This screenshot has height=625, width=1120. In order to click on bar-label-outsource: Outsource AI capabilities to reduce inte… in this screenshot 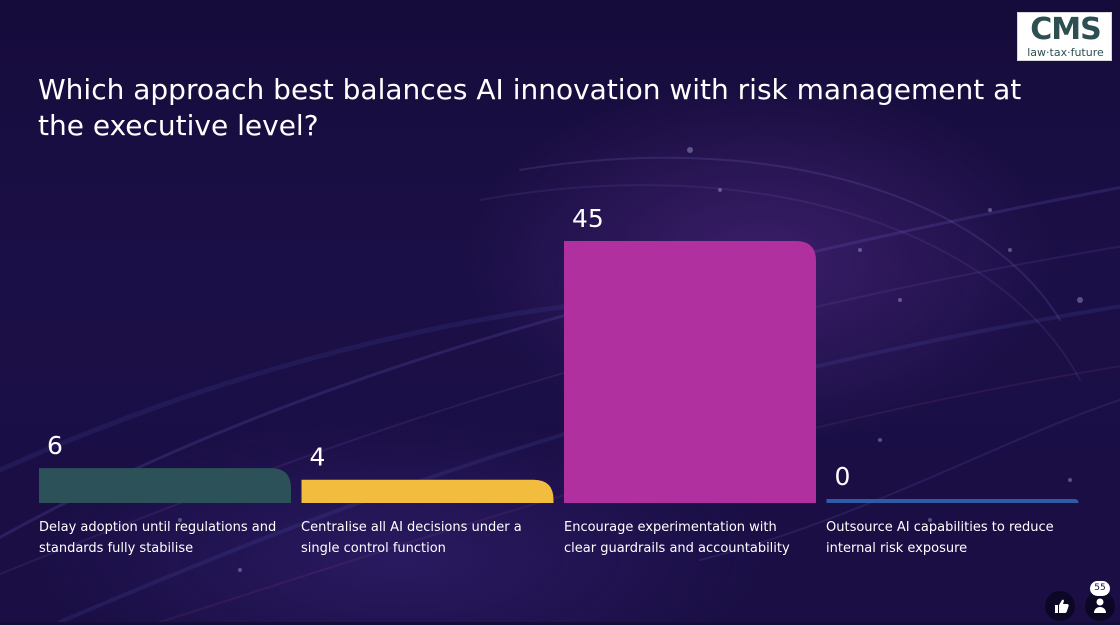, I will do `click(940, 538)`.